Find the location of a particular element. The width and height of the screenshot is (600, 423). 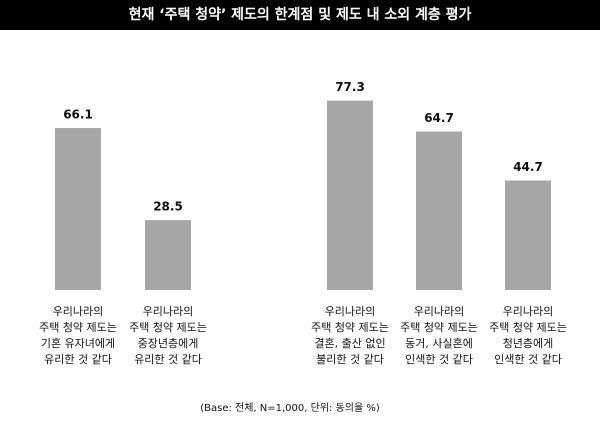

chart-title: 현재 ‘주택 청약’ 제도의 한계점 및 제도 내 소외 계층 평가 is located at coordinates (300, 14).